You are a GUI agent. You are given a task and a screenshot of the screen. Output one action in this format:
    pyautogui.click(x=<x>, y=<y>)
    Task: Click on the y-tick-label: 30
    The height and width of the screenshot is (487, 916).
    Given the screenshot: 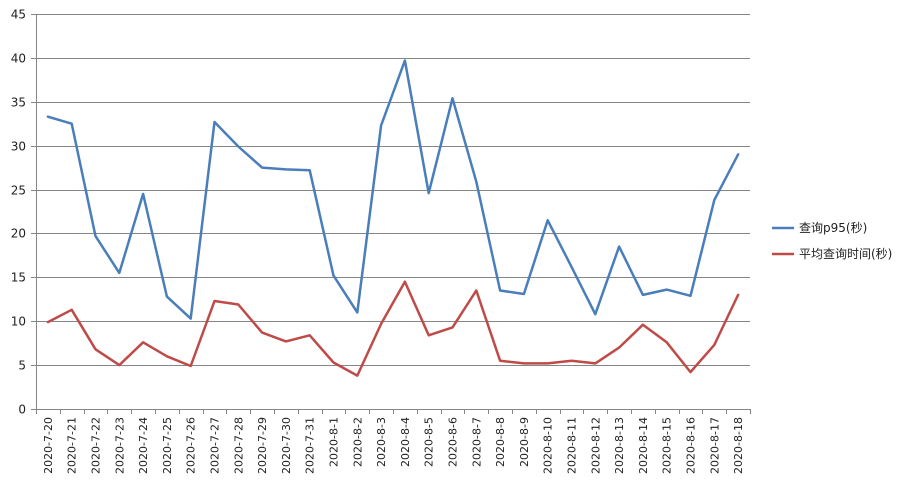 What is the action you would take?
    pyautogui.click(x=18, y=147)
    